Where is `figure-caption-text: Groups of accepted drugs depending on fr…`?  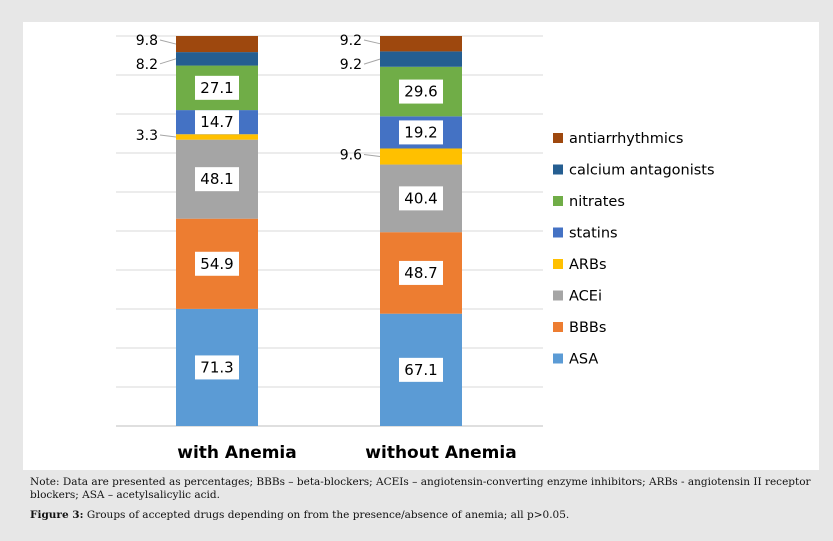 figure-caption-text: Groups of accepted drugs depending on fr… is located at coordinates (326, 515).